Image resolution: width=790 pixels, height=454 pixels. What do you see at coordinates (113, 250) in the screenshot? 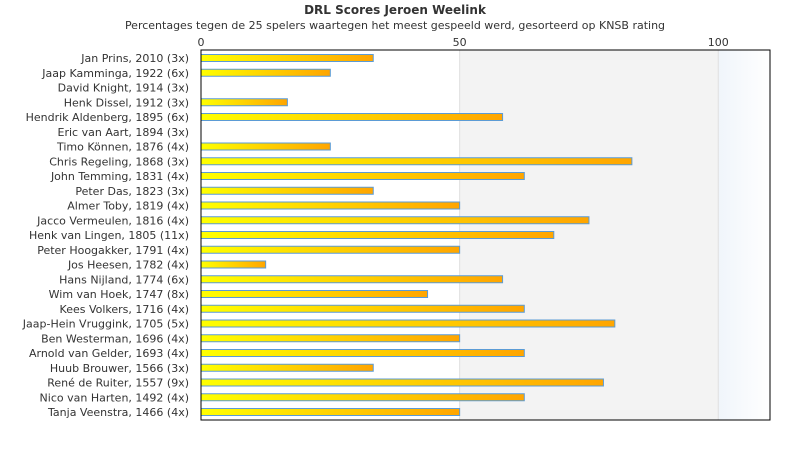
I see `y-category-label: Peter Hoogakker, 1791 (4x)` at bounding box center [113, 250].